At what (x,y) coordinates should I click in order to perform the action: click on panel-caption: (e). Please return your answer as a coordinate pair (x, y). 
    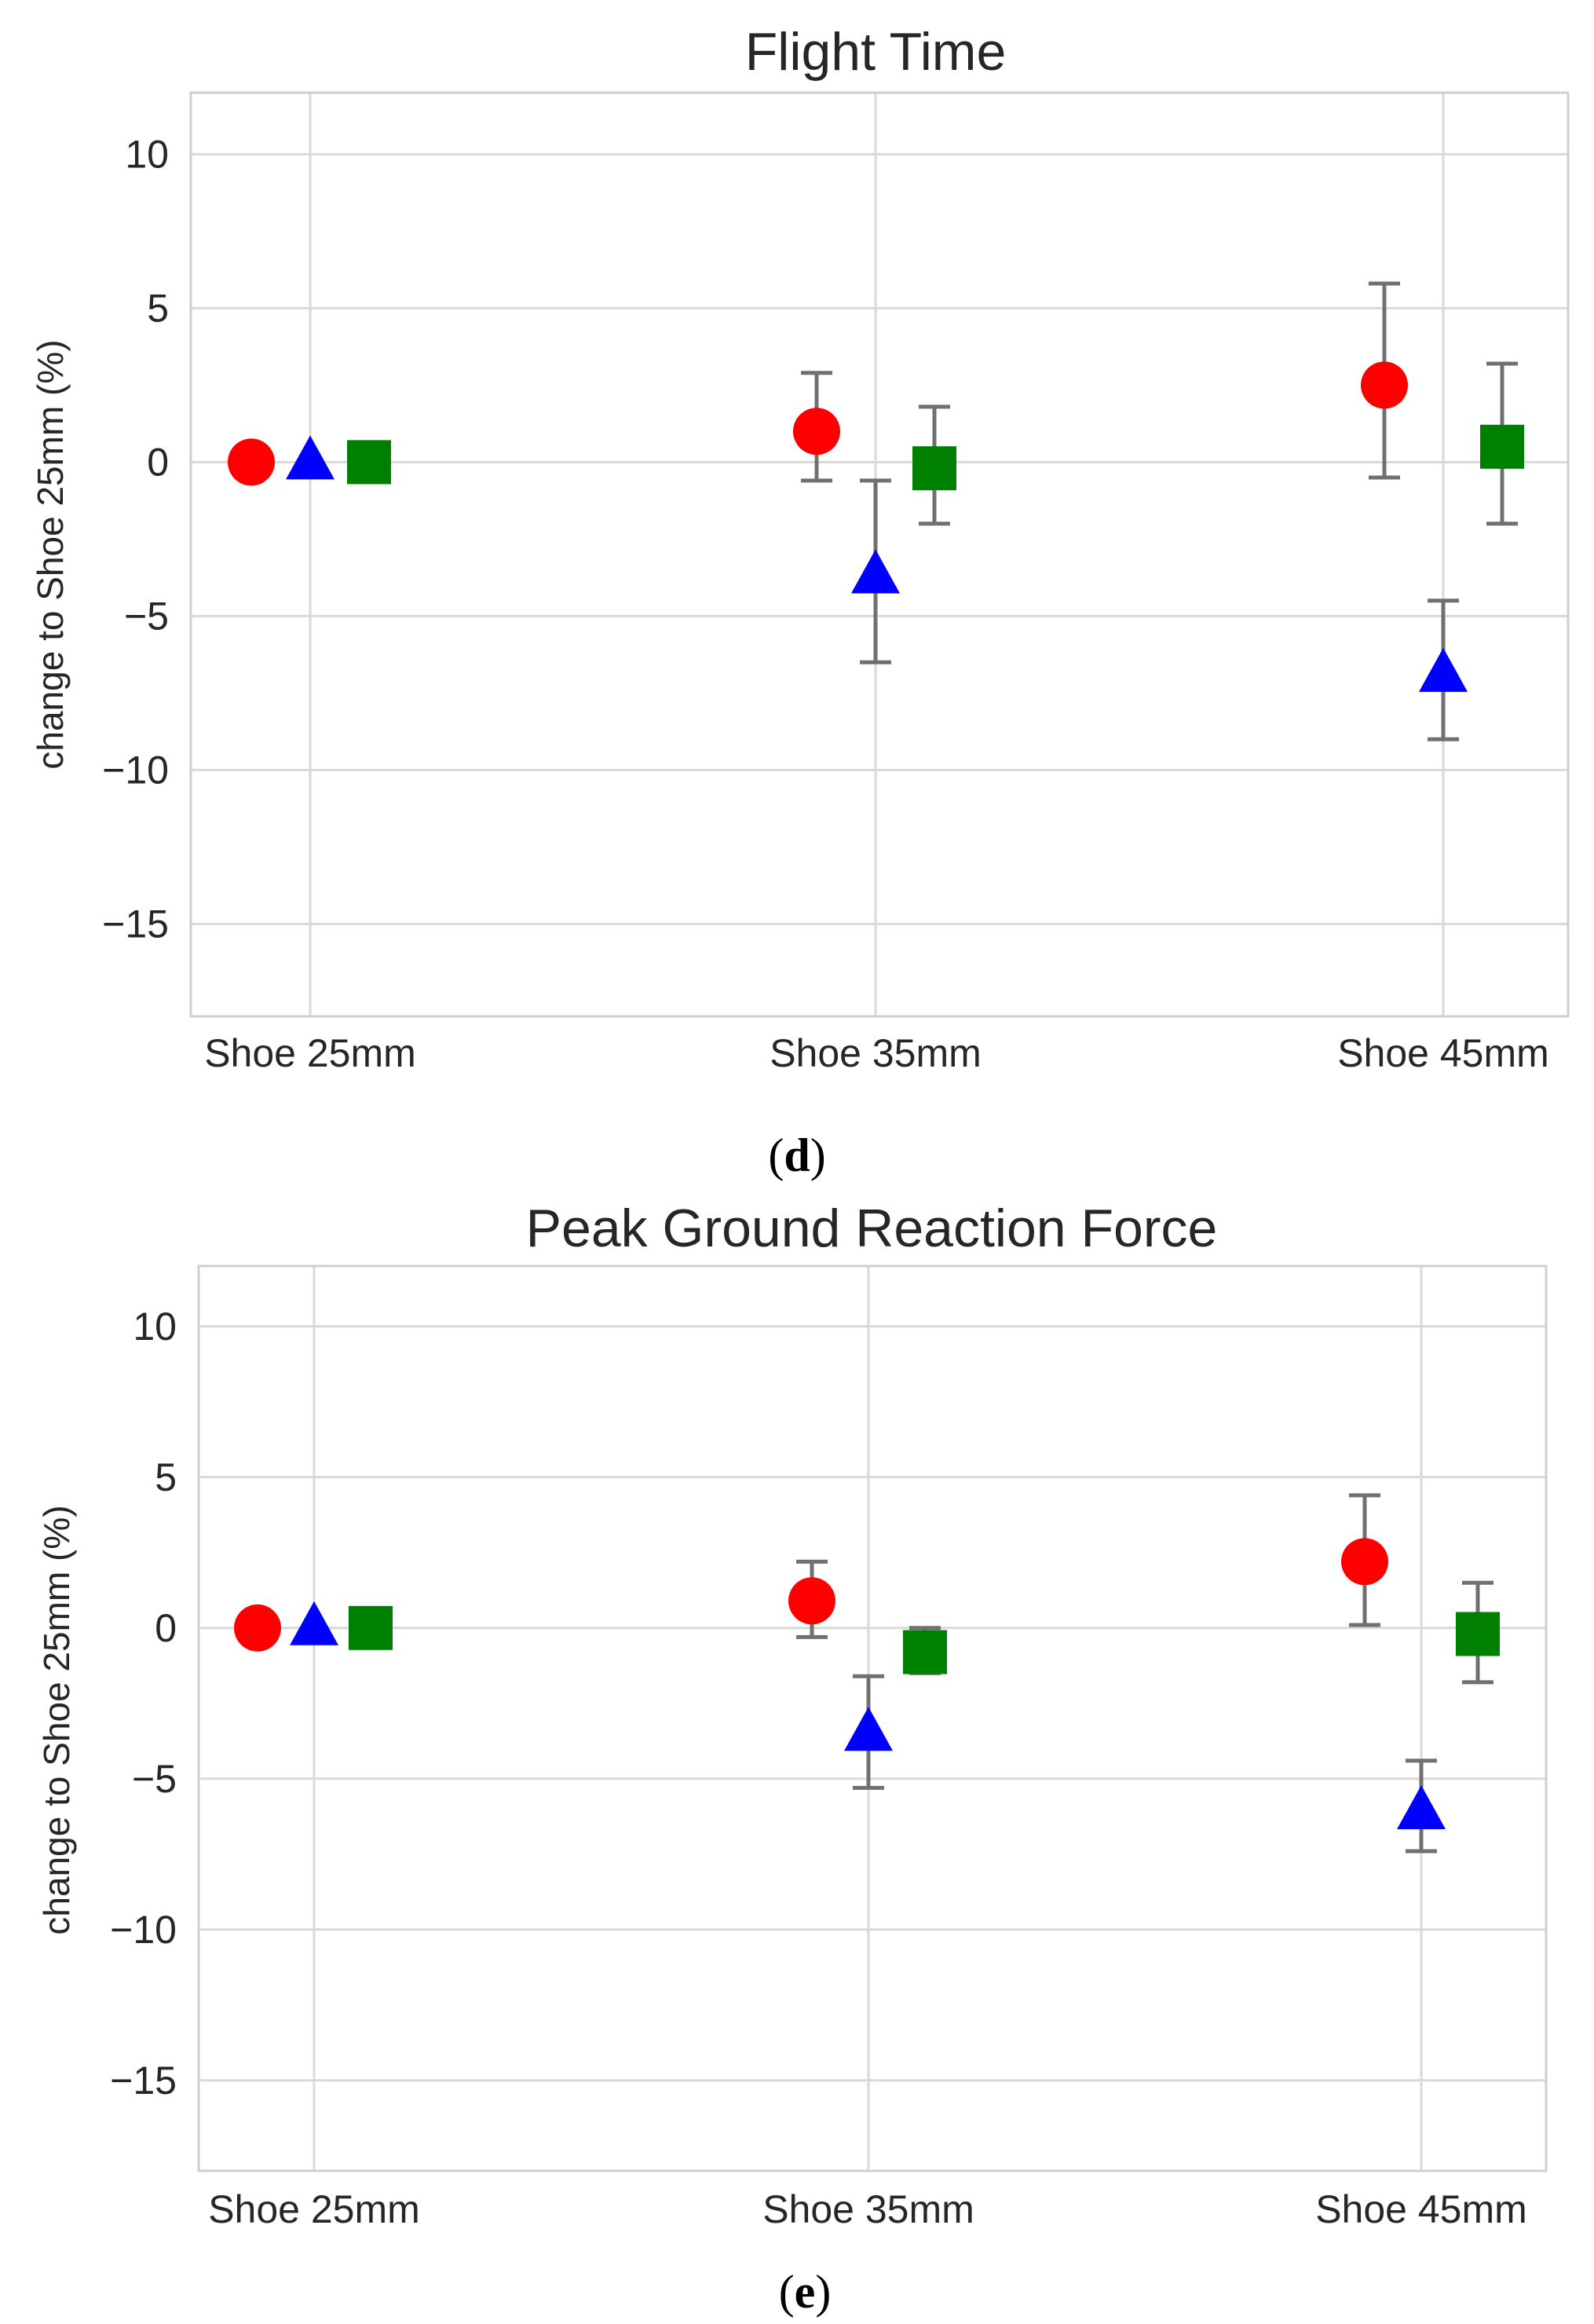
    Looking at the image, I should click on (806, 2292).